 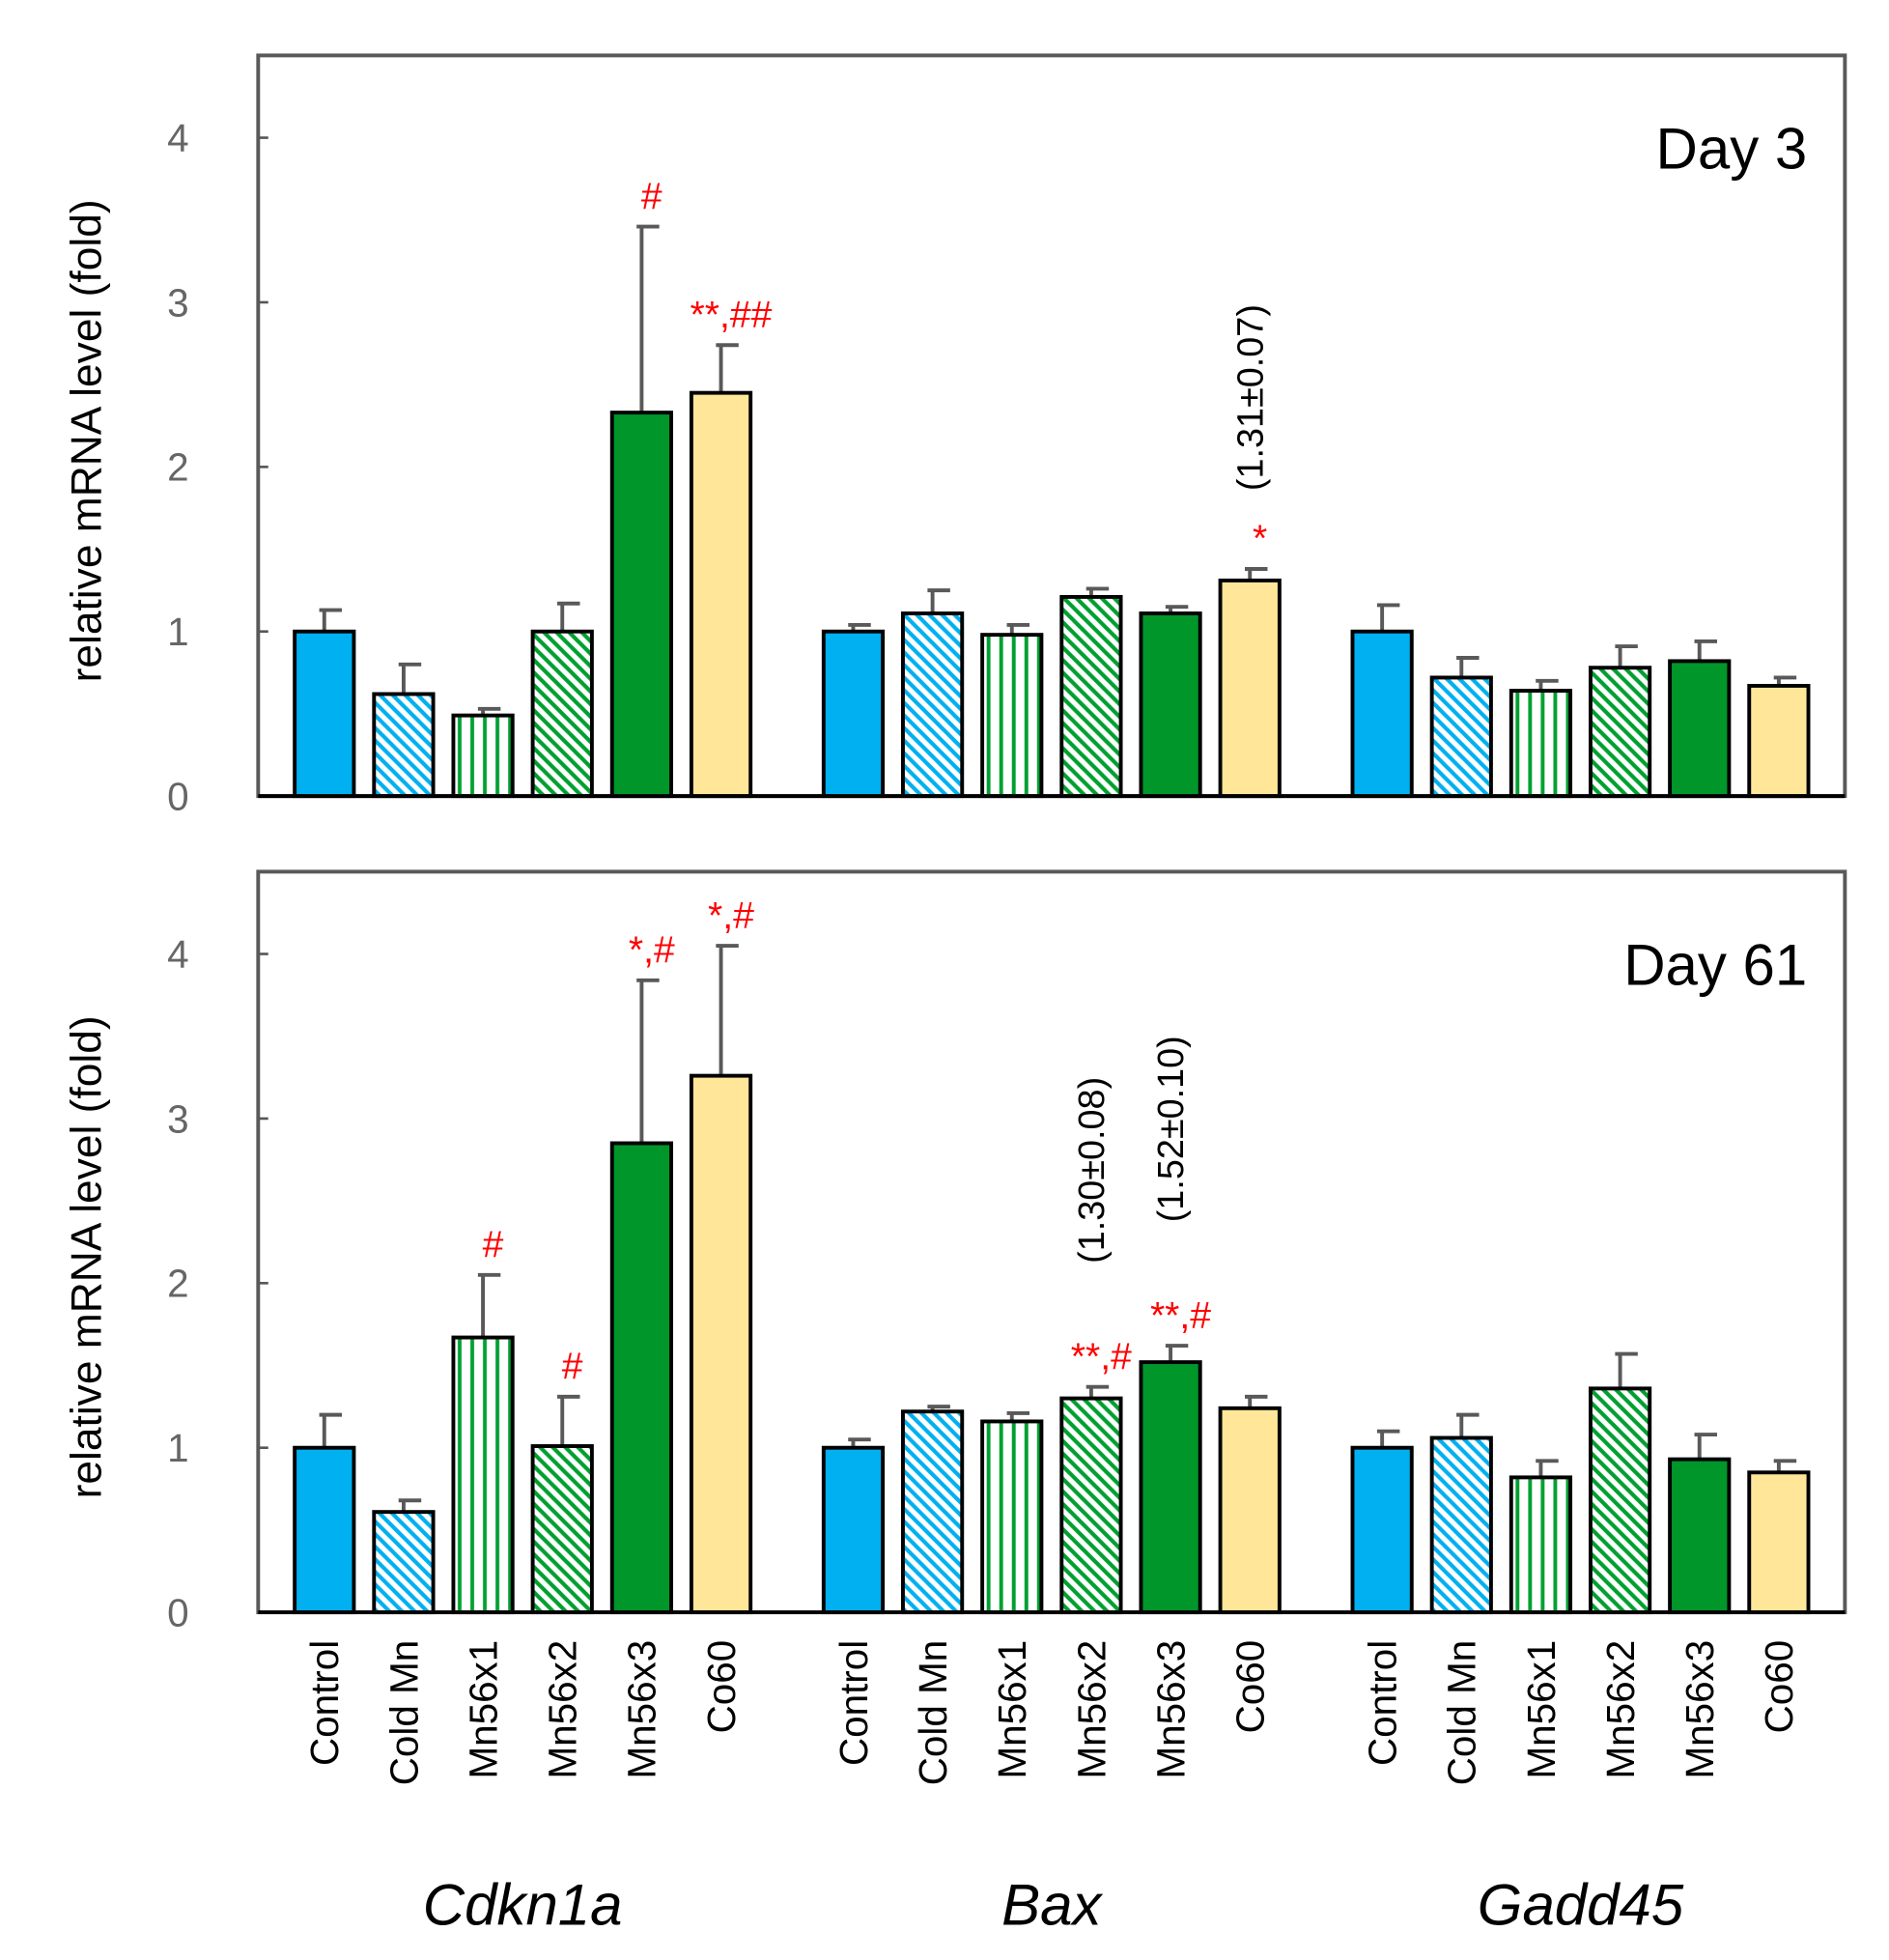 I want to click on value-label: (1.30±0.08), so click(x=1093, y=1171).